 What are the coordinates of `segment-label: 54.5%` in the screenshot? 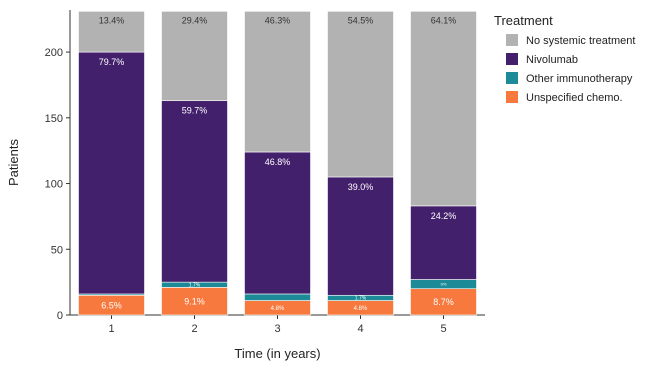 It's located at (361, 20).